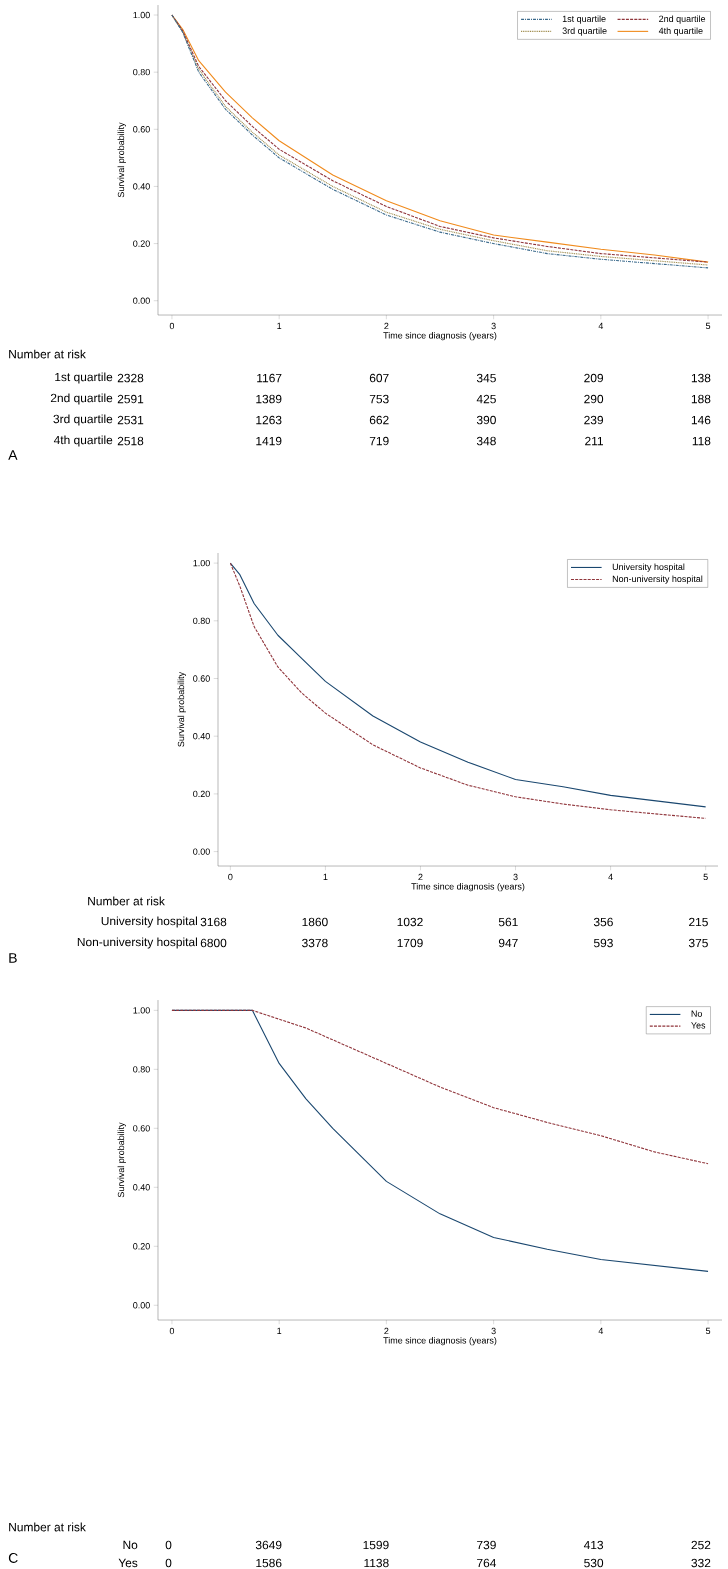 This screenshot has height=1569, width=728. What do you see at coordinates (486, 420) in the screenshot?
I see `text: 390` at bounding box center [486, 420].